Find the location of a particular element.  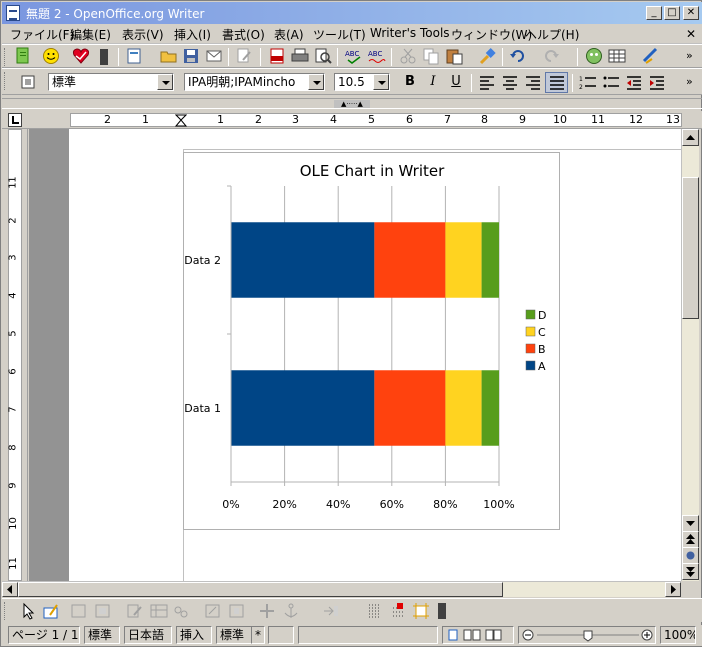

undo-icon is located at coordinates (518, 56).